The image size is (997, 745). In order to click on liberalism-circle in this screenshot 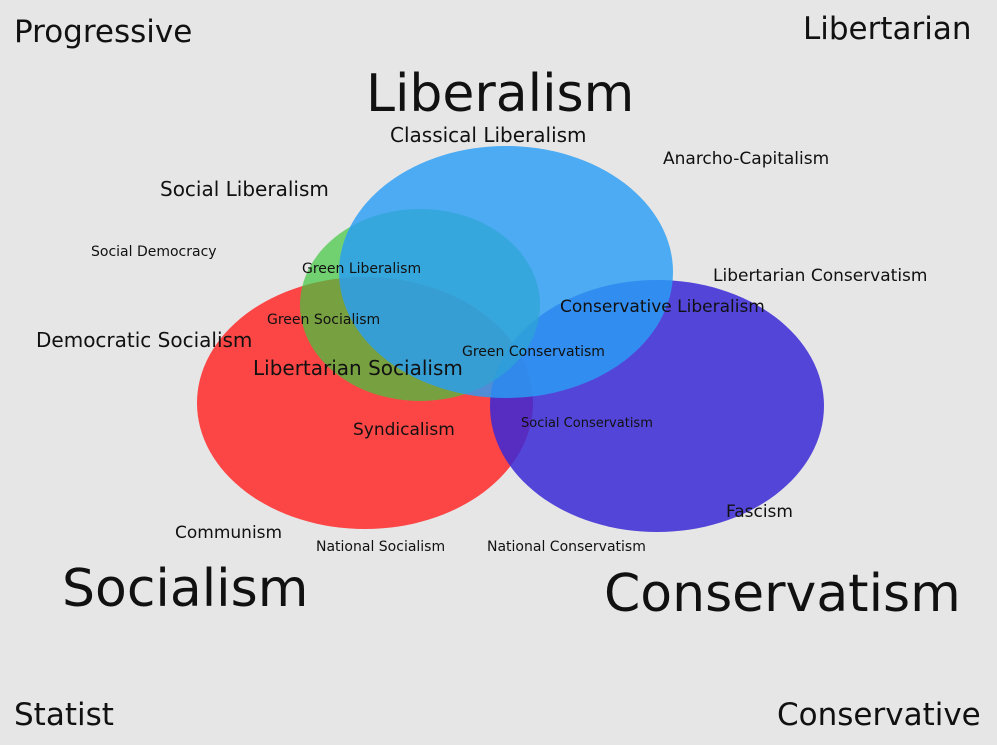, I will do `click(506, 272)`.